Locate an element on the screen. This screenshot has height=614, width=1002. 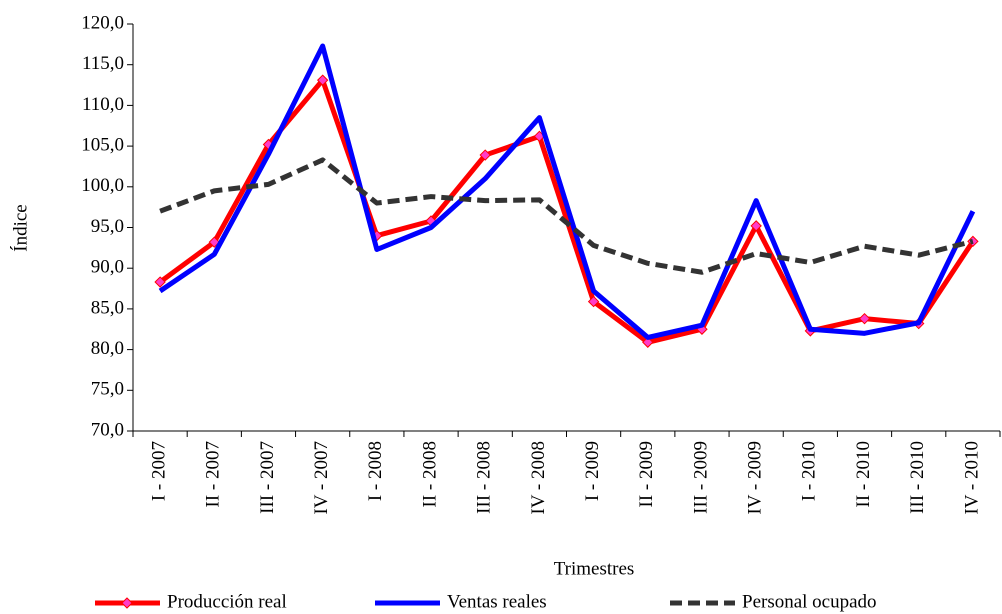
y-tick-label: 110,0 is located at coordinates (103, 104).